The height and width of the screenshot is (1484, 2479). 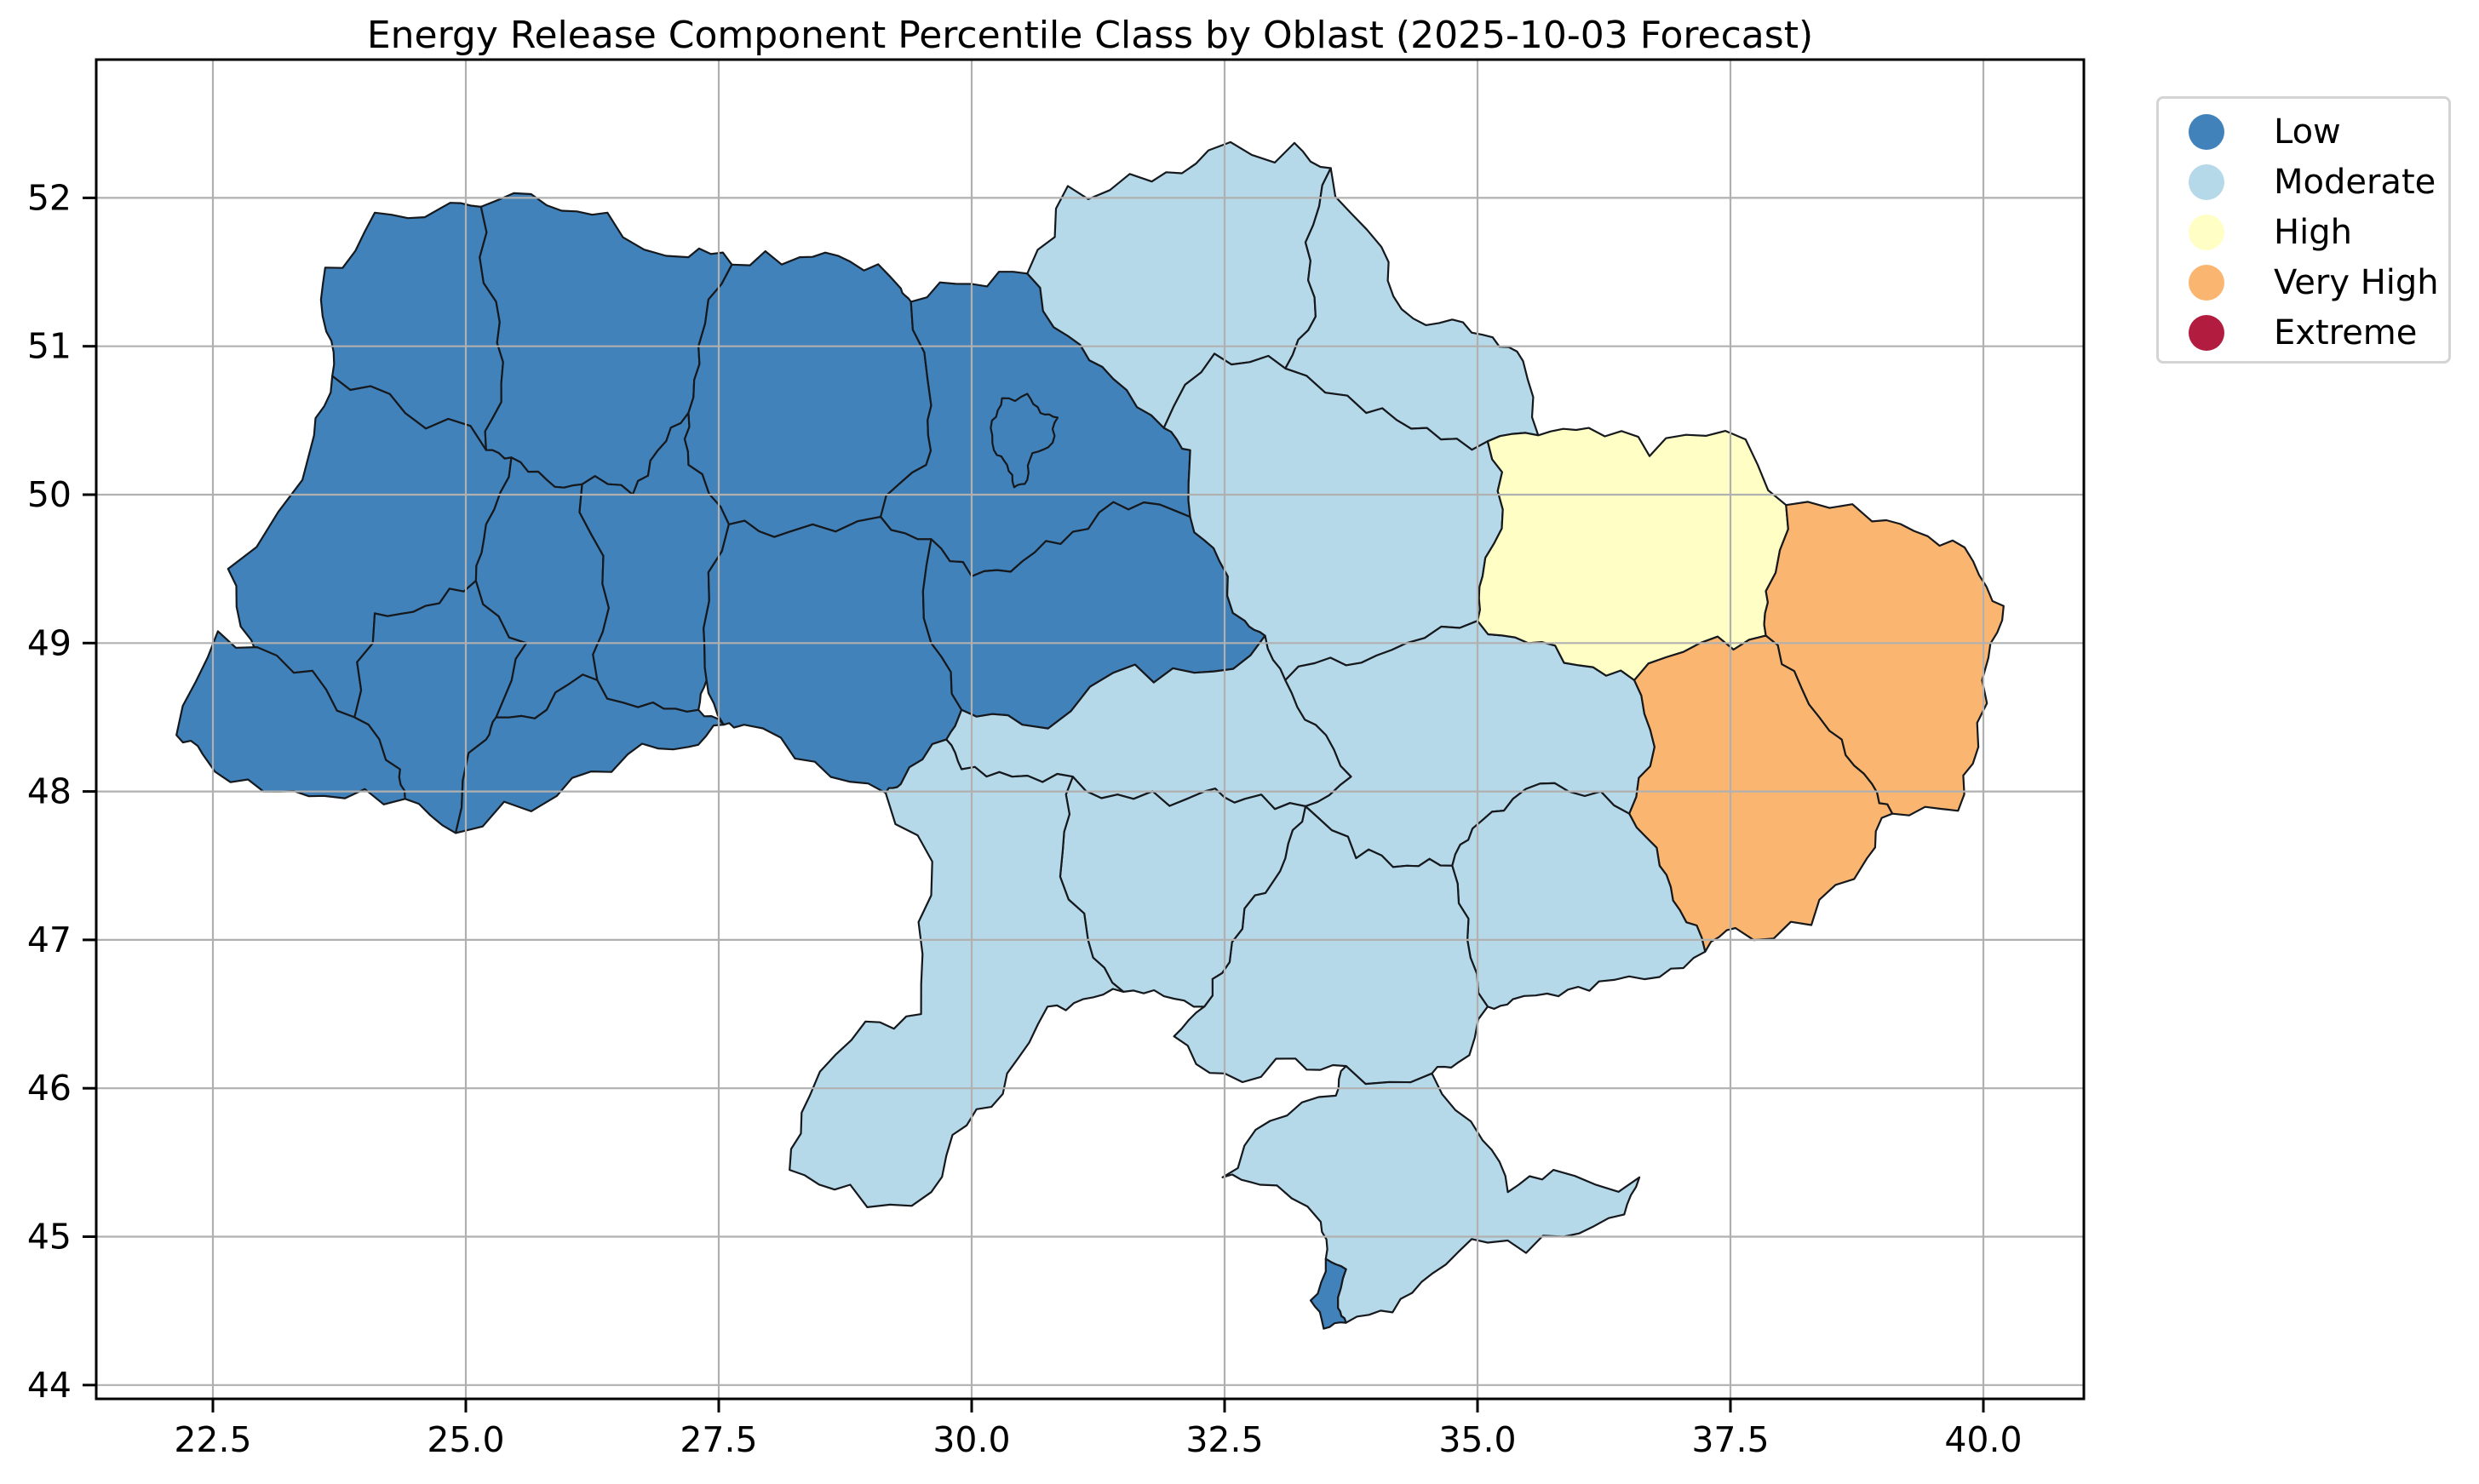 I want to click on x-tick-label-37.5: 37.5, so click(x=1730, y=1439).